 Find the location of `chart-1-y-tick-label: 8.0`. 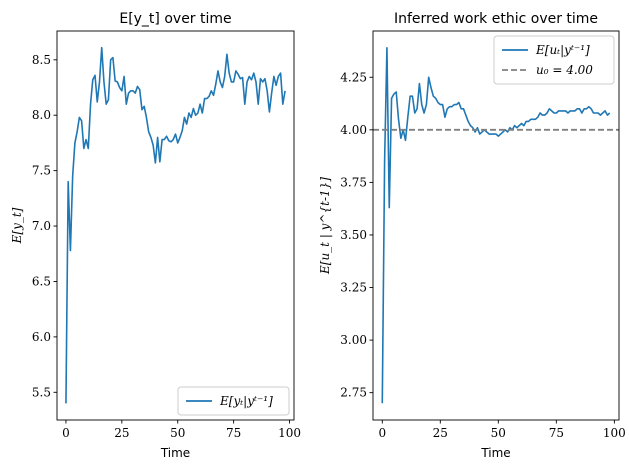

chart-1-y-tick-label: 8.0 is located at coordinates (41, 115).